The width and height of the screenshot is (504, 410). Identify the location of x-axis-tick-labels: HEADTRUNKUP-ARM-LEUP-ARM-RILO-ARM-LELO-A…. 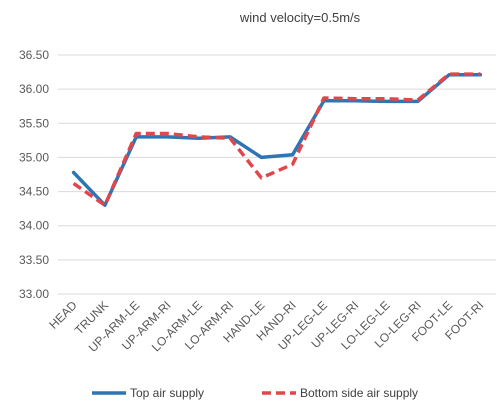
(266, 326).